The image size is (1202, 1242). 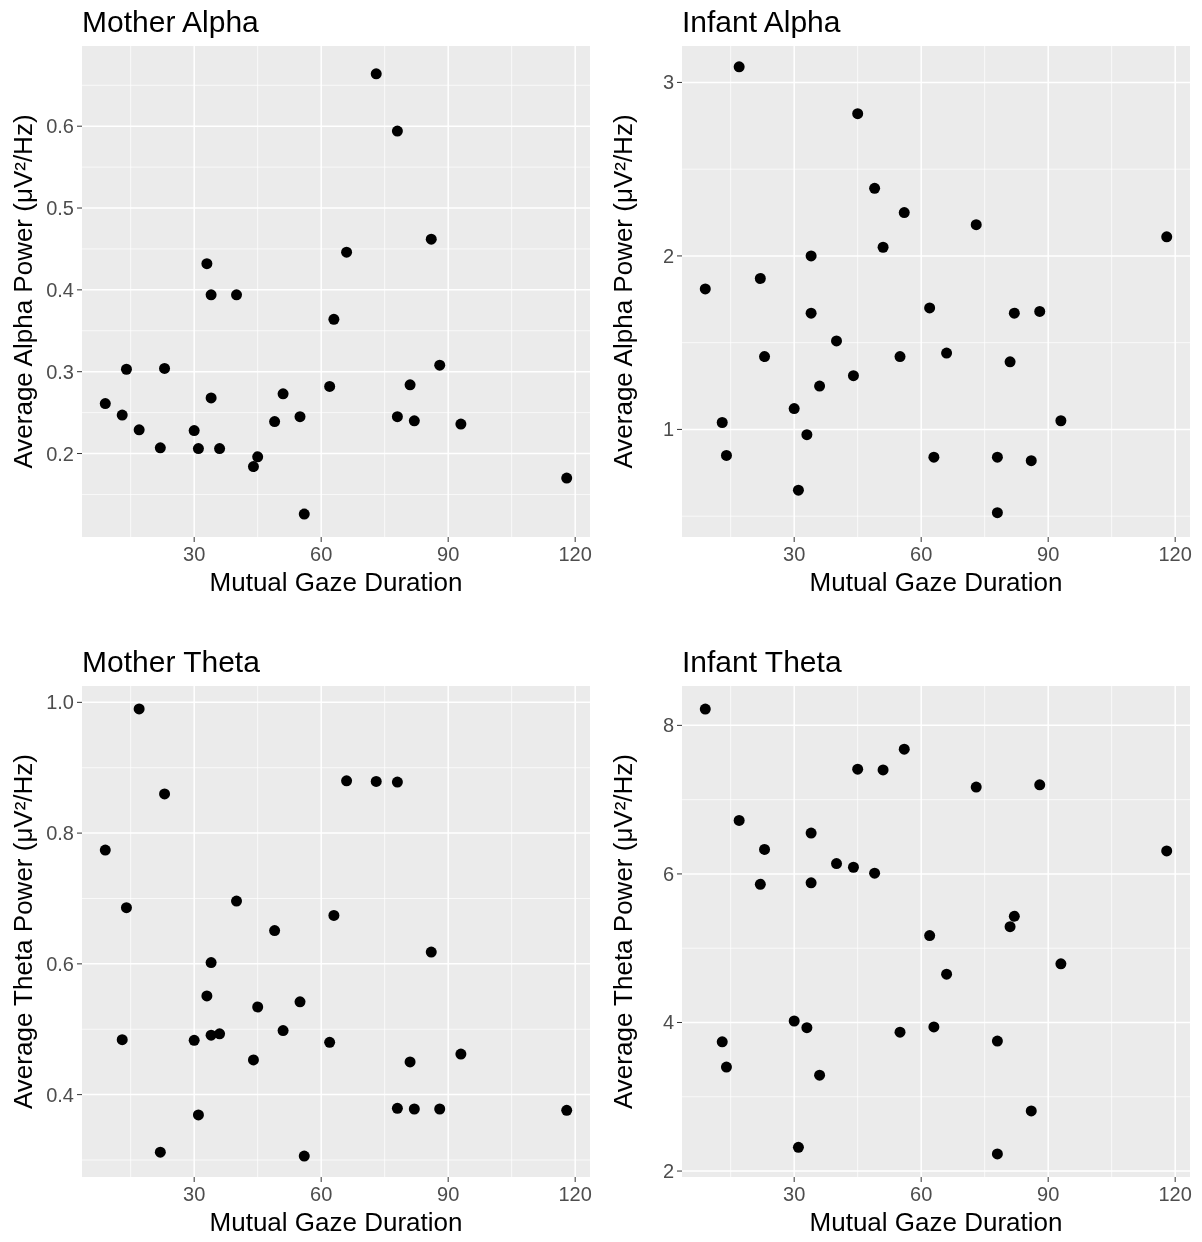 What do you see at coordinates (762, 661) in the screenshot?
I see `chart-title: Infant Theta` at bounding box center [762, 661].